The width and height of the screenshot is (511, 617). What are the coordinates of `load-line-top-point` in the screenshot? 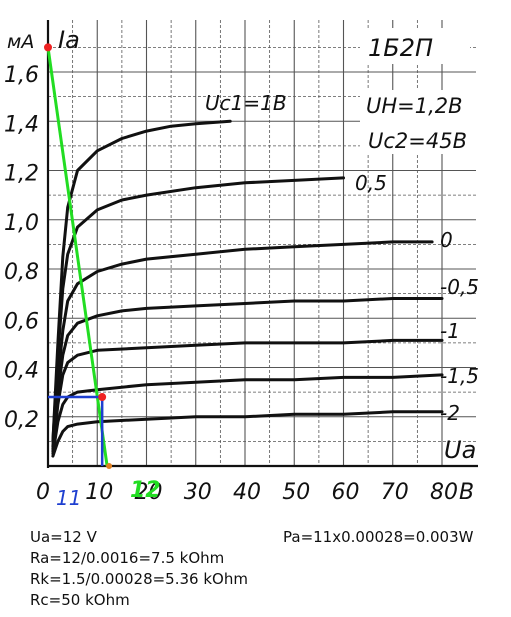 It's located at (48, 47).